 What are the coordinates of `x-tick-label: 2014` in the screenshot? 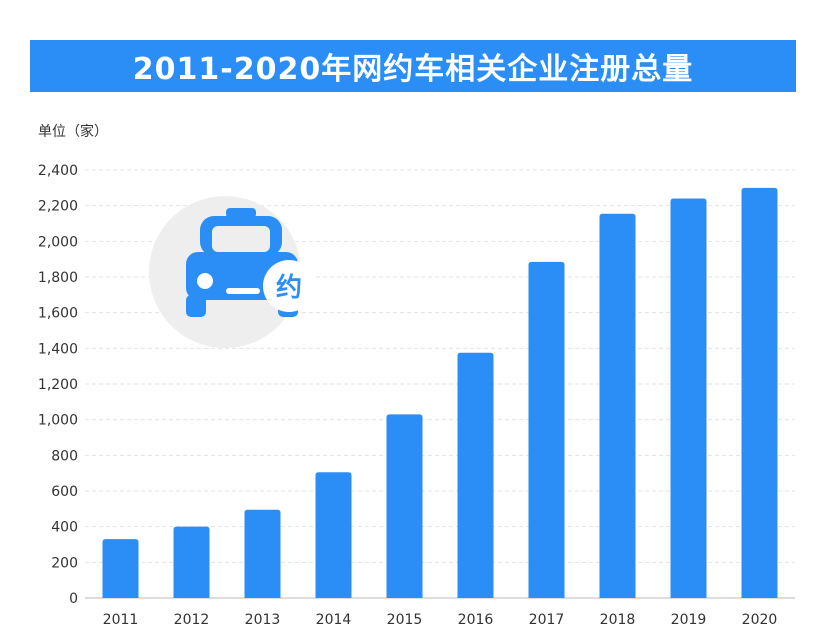 It's located at (334, 620).